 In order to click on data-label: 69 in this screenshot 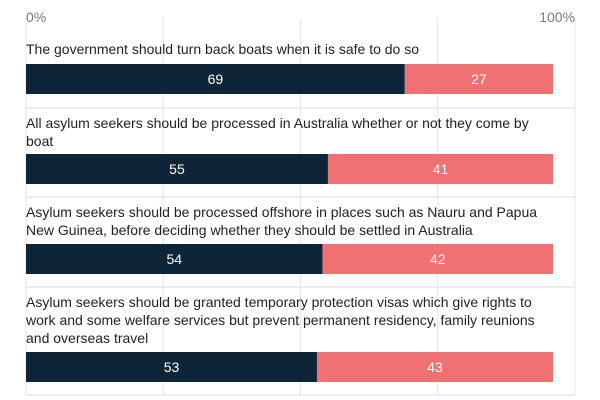, I will do `click(216, 79)`.